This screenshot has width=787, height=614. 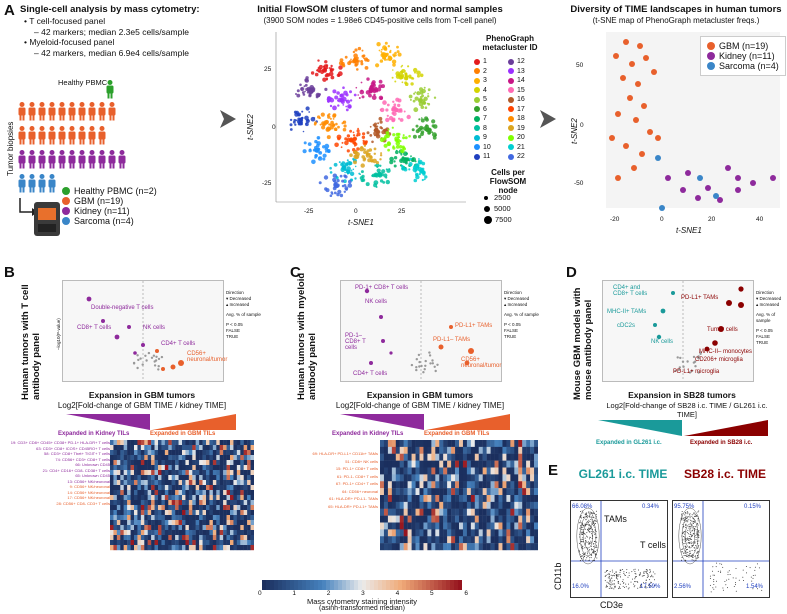 What do you see at coordinates (367, 291) in the screenshot?
I see `volcano-point-left` at bounding box center [367, 291].